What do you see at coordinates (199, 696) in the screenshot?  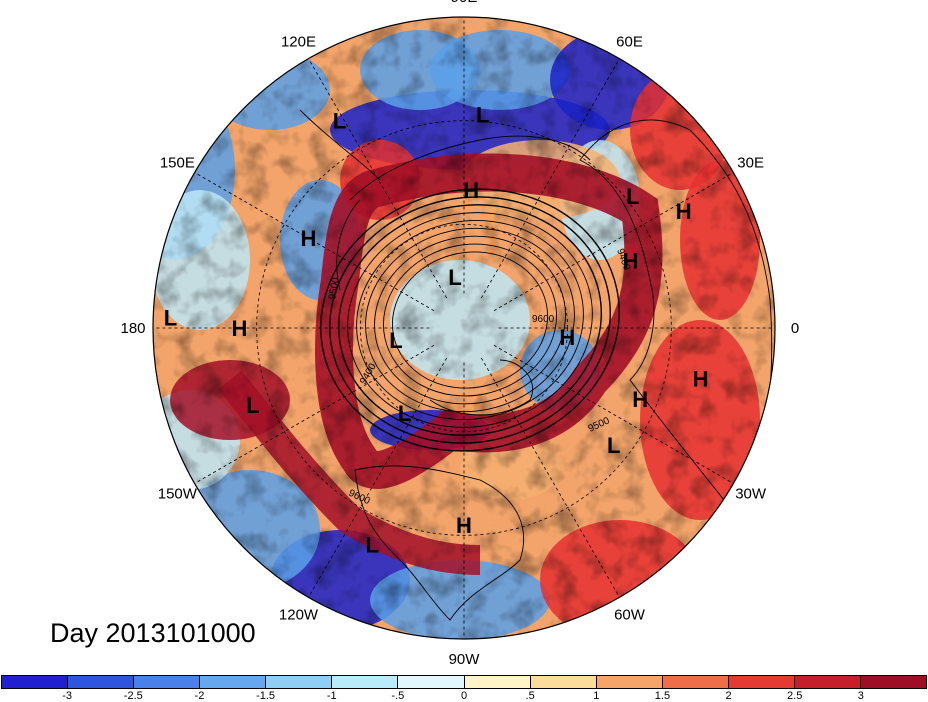 I see `colorbar-tick-label: -2` at bounding box center [199, 696].